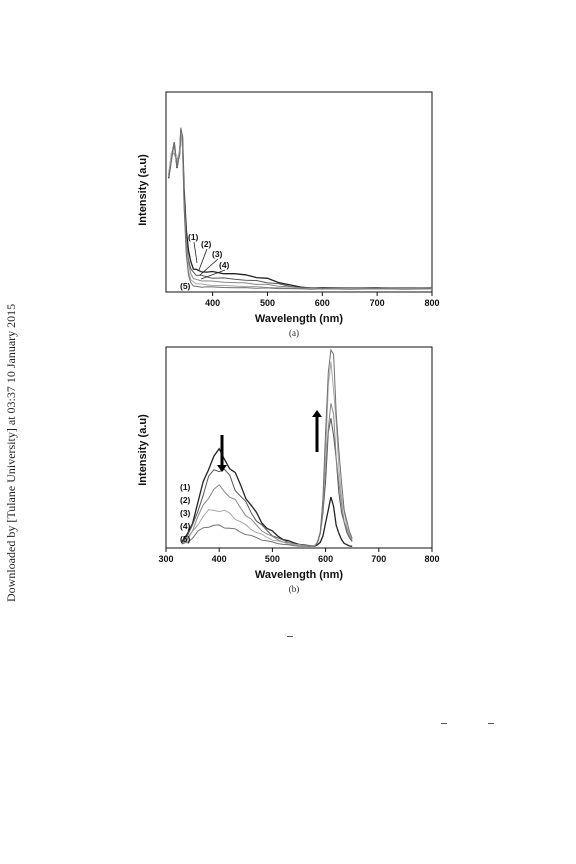 The width and height of the screenshot is (576, 864). I want to click on arrow-down-icon, so click(222, 468).